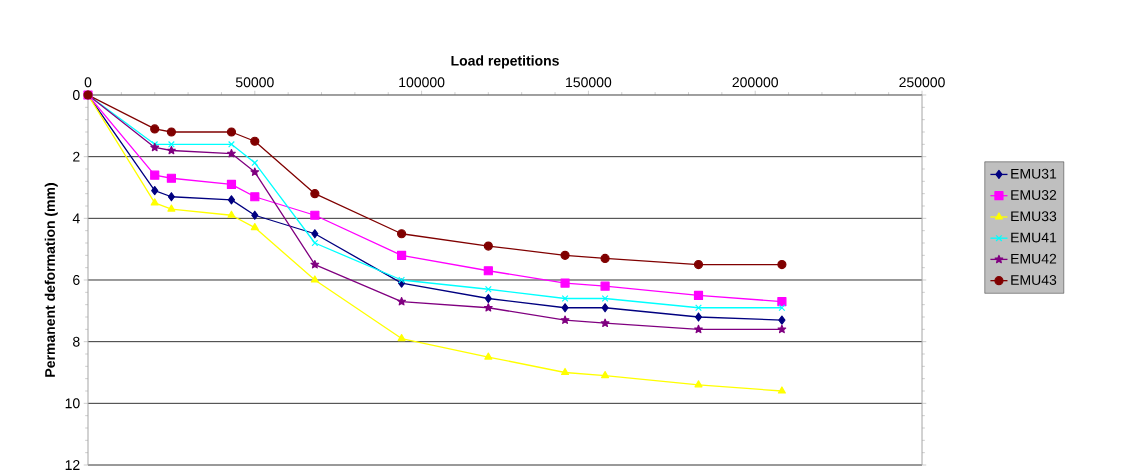  What do you see at coordinates (76, 156) in the screenshot?
I see `y-tick-label: 2` at bounding box center [76, 156].